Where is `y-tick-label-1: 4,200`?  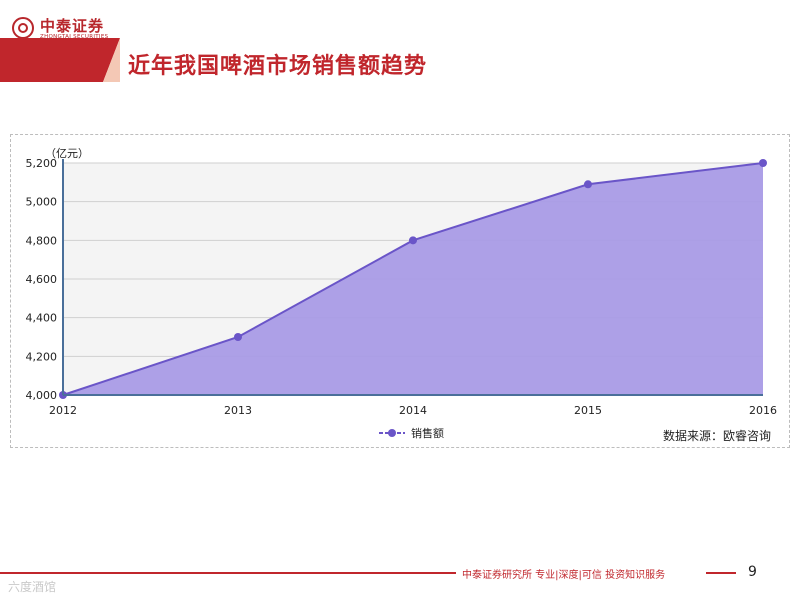 y-tick-label-1: 4,200 is located at coordinates (42, 356).